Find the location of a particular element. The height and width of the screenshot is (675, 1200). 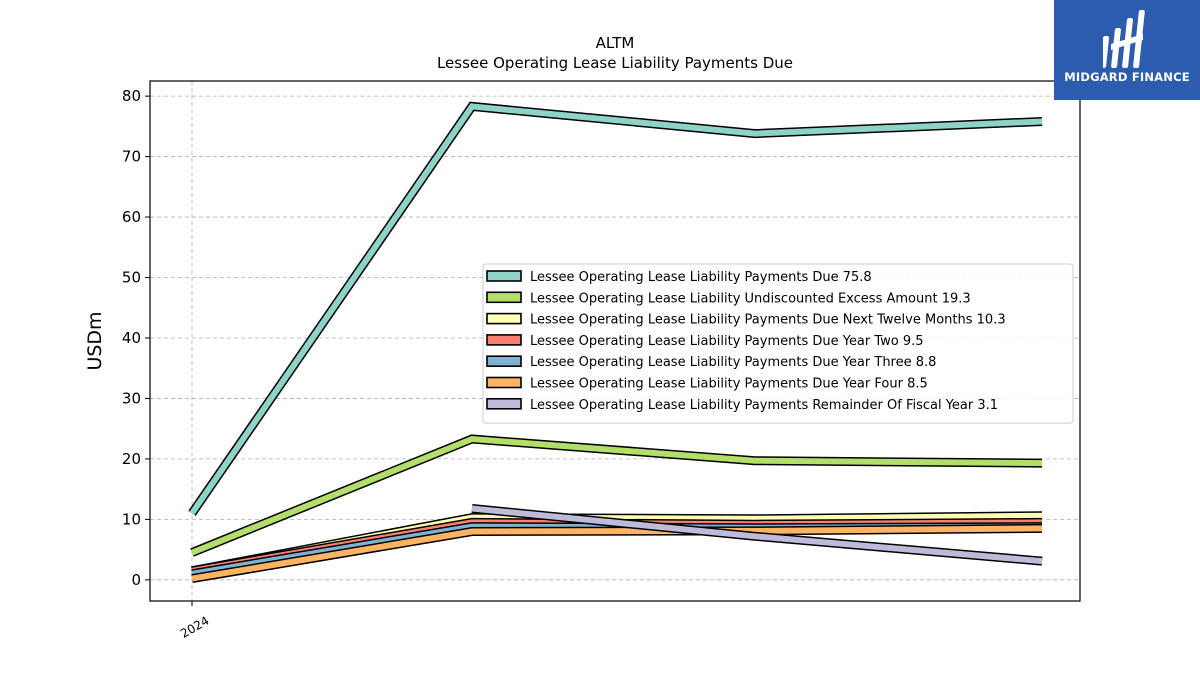

logo-mark-icon is located at coordinates (1124, 39).